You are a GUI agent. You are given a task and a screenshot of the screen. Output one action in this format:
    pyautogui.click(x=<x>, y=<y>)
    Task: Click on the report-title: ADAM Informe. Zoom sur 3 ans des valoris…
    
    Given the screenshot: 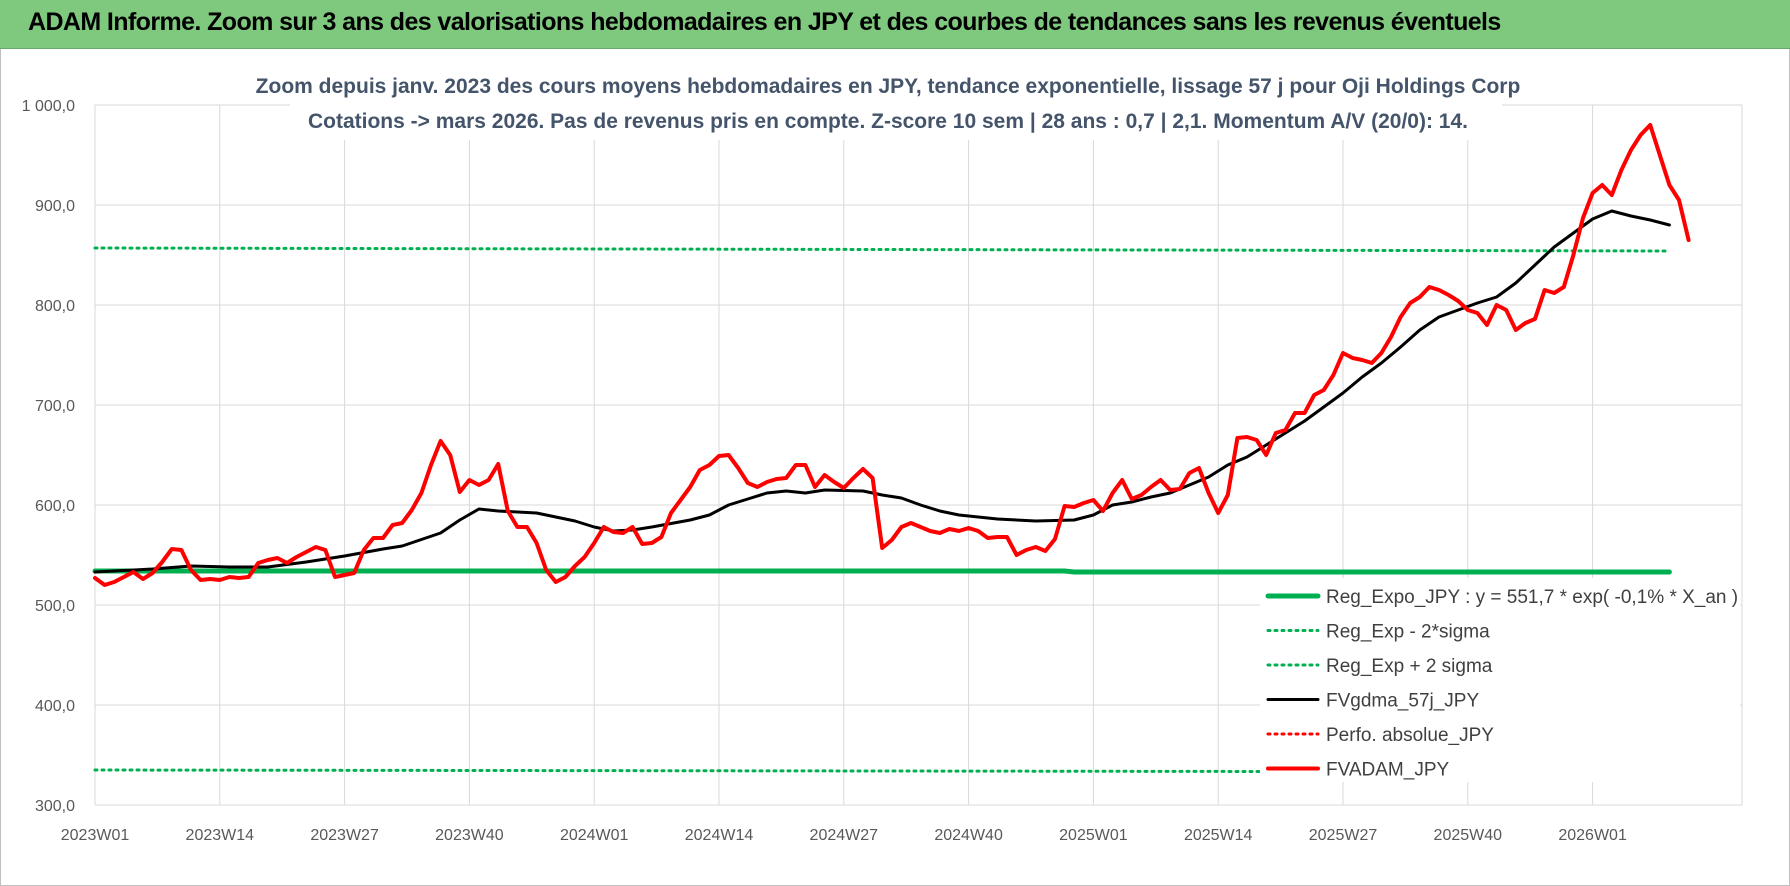 What is the action you would take?
    pyautogui.click(x=764, y=22)
    